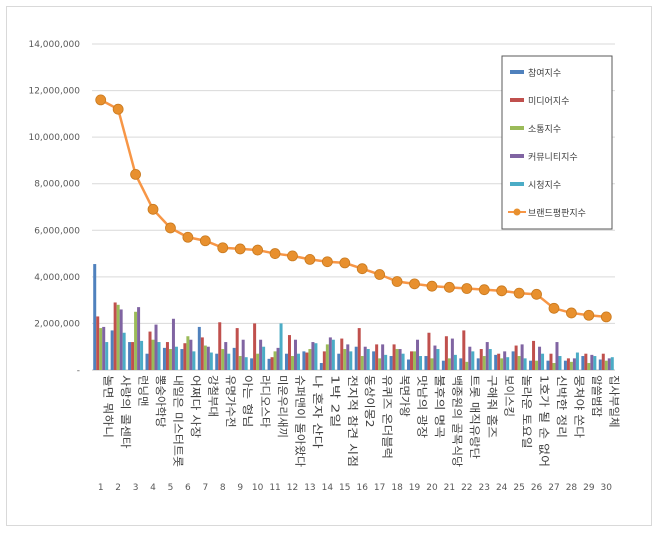 This screenshot has width=660, height=534. Describe the element at coordinates (230, 401) in the screenshot. I see `x-category-label: 유명가수전` at that location.